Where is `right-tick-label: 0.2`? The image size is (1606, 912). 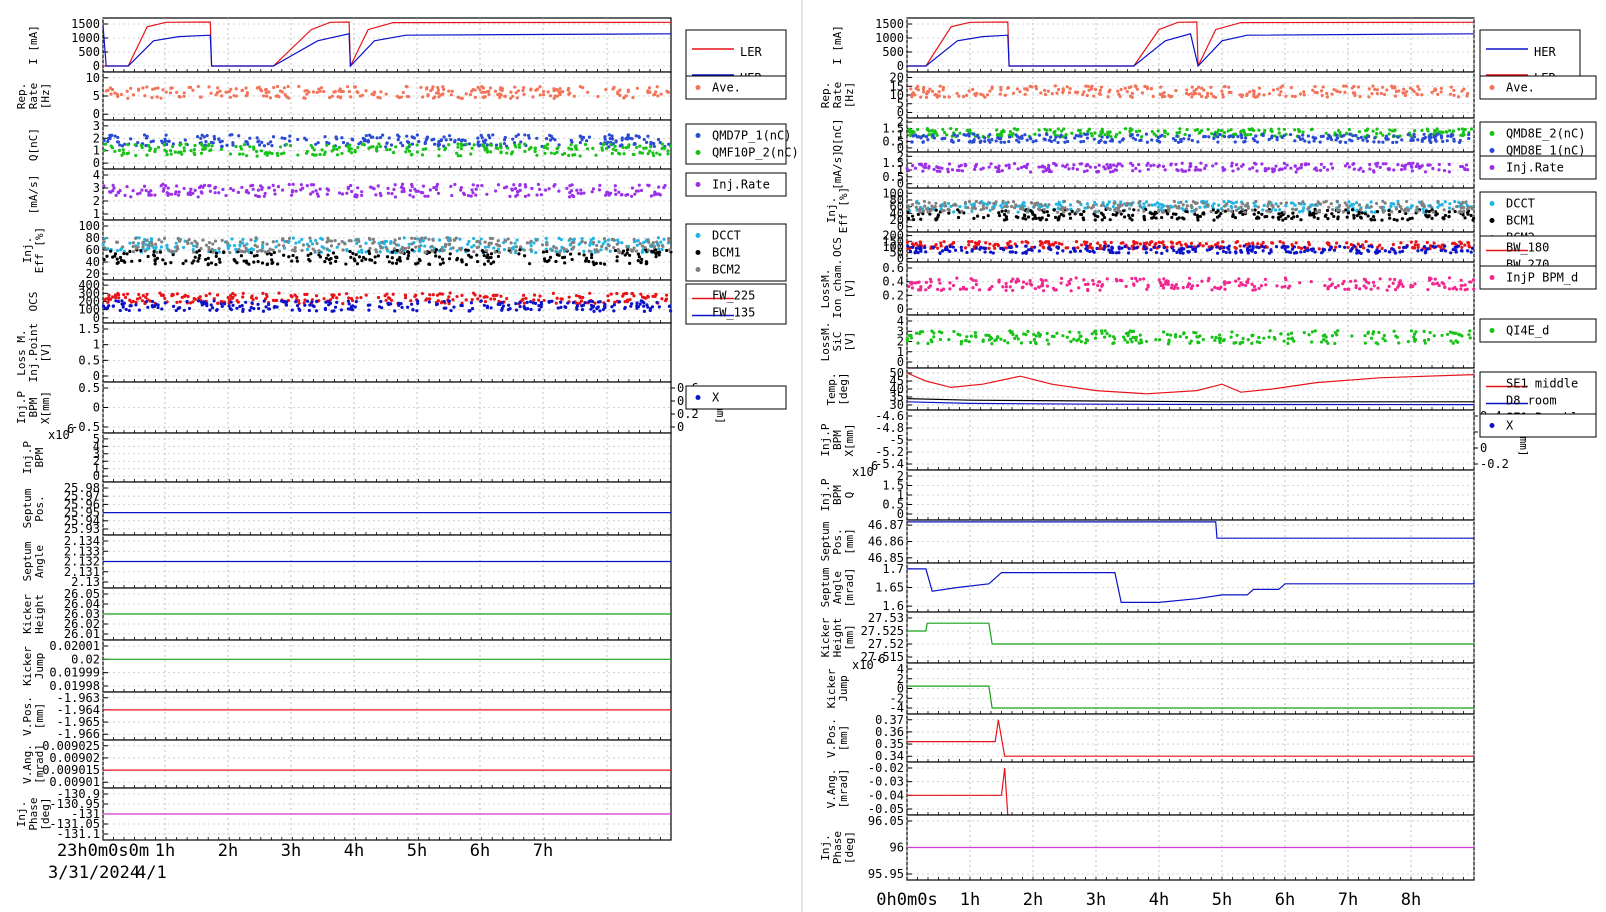
right-tick-label: 0.2 is located at coordinates (688, 414).